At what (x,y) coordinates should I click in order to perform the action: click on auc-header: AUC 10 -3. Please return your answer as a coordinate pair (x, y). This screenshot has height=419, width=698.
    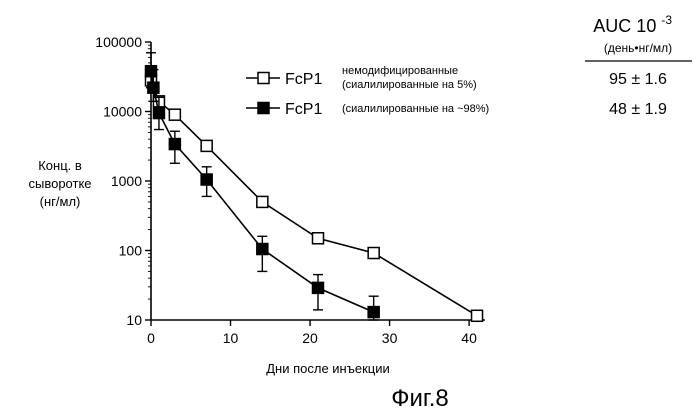
    Looking at the image, I should click on (632, 24).